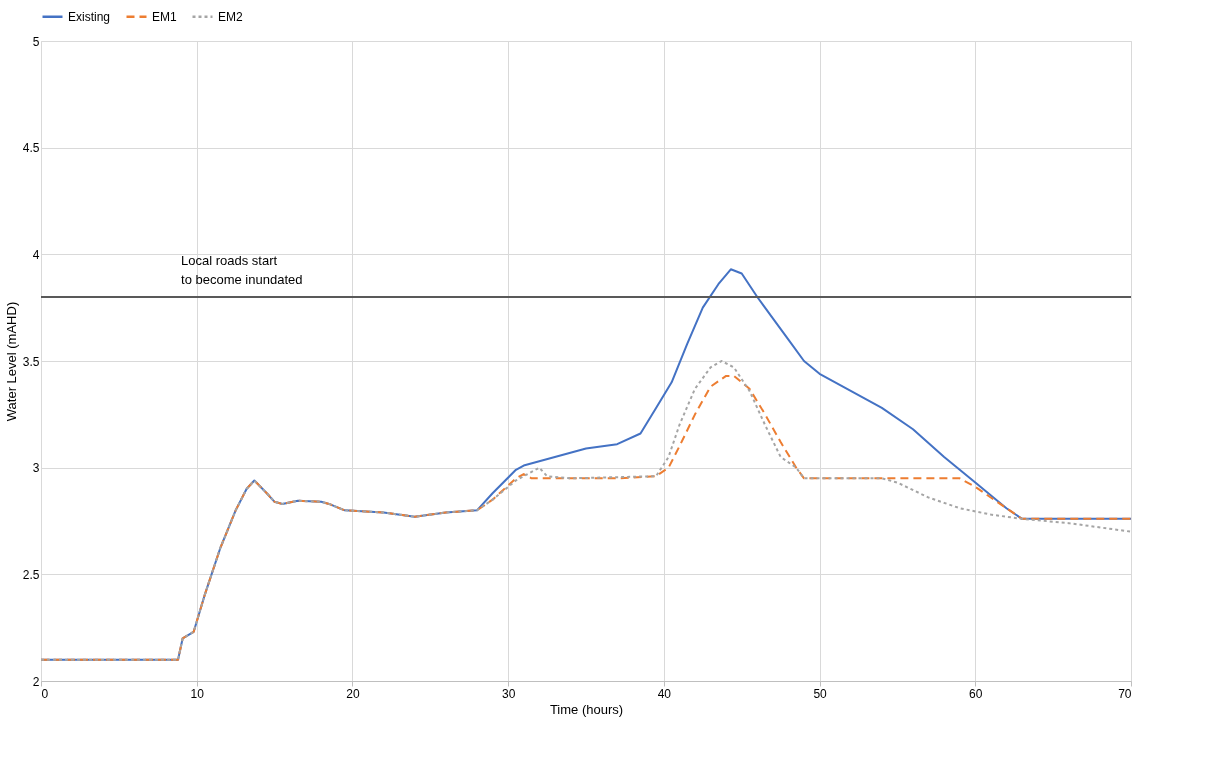  I want to click on y-axis-title: Water Level (mAHD), so click(11, 361).